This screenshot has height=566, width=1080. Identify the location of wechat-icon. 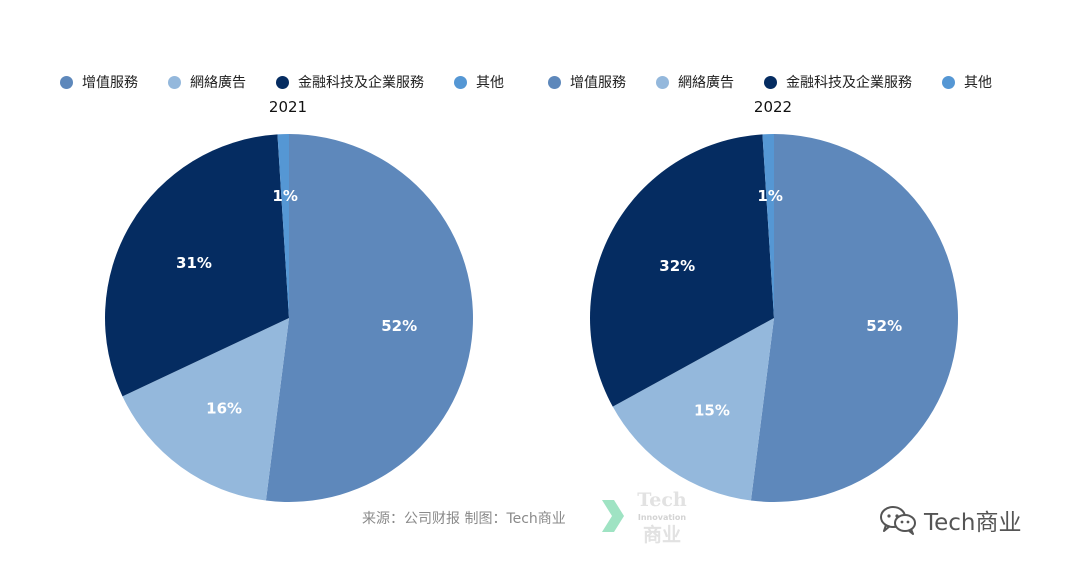
(898, 520).